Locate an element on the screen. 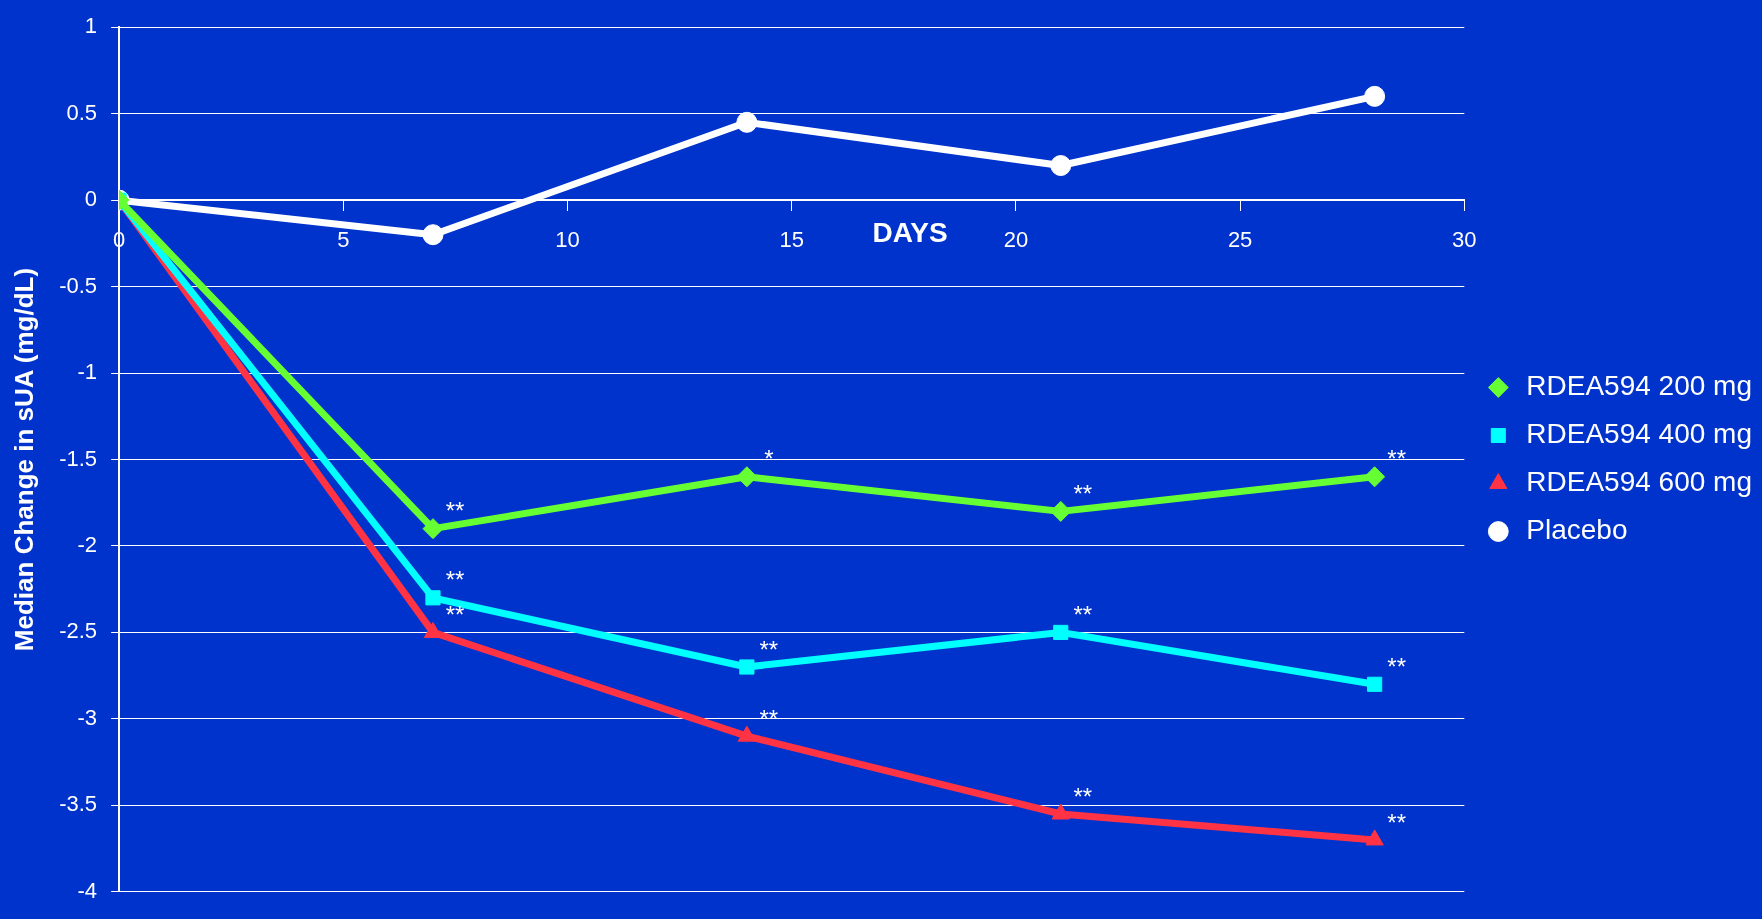 This screenshot has height=919, width=1762. x-tick-label: 30 is located at coordinates (1464, 240).